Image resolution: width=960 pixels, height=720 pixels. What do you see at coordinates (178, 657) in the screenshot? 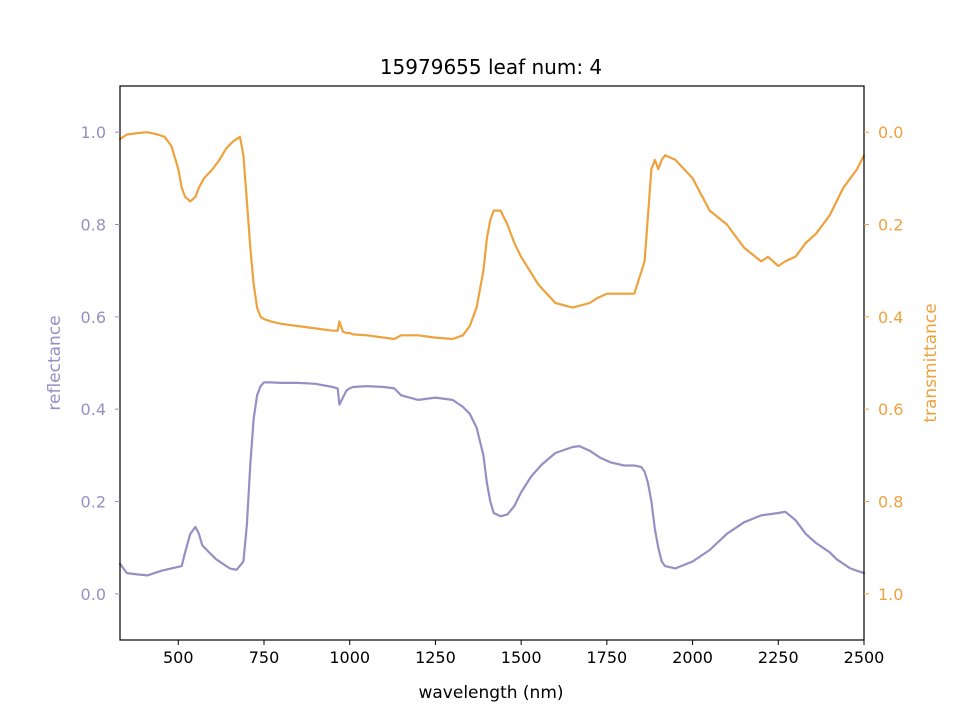
I see `x-tick-label: 500` at bounding box center [178, 657].